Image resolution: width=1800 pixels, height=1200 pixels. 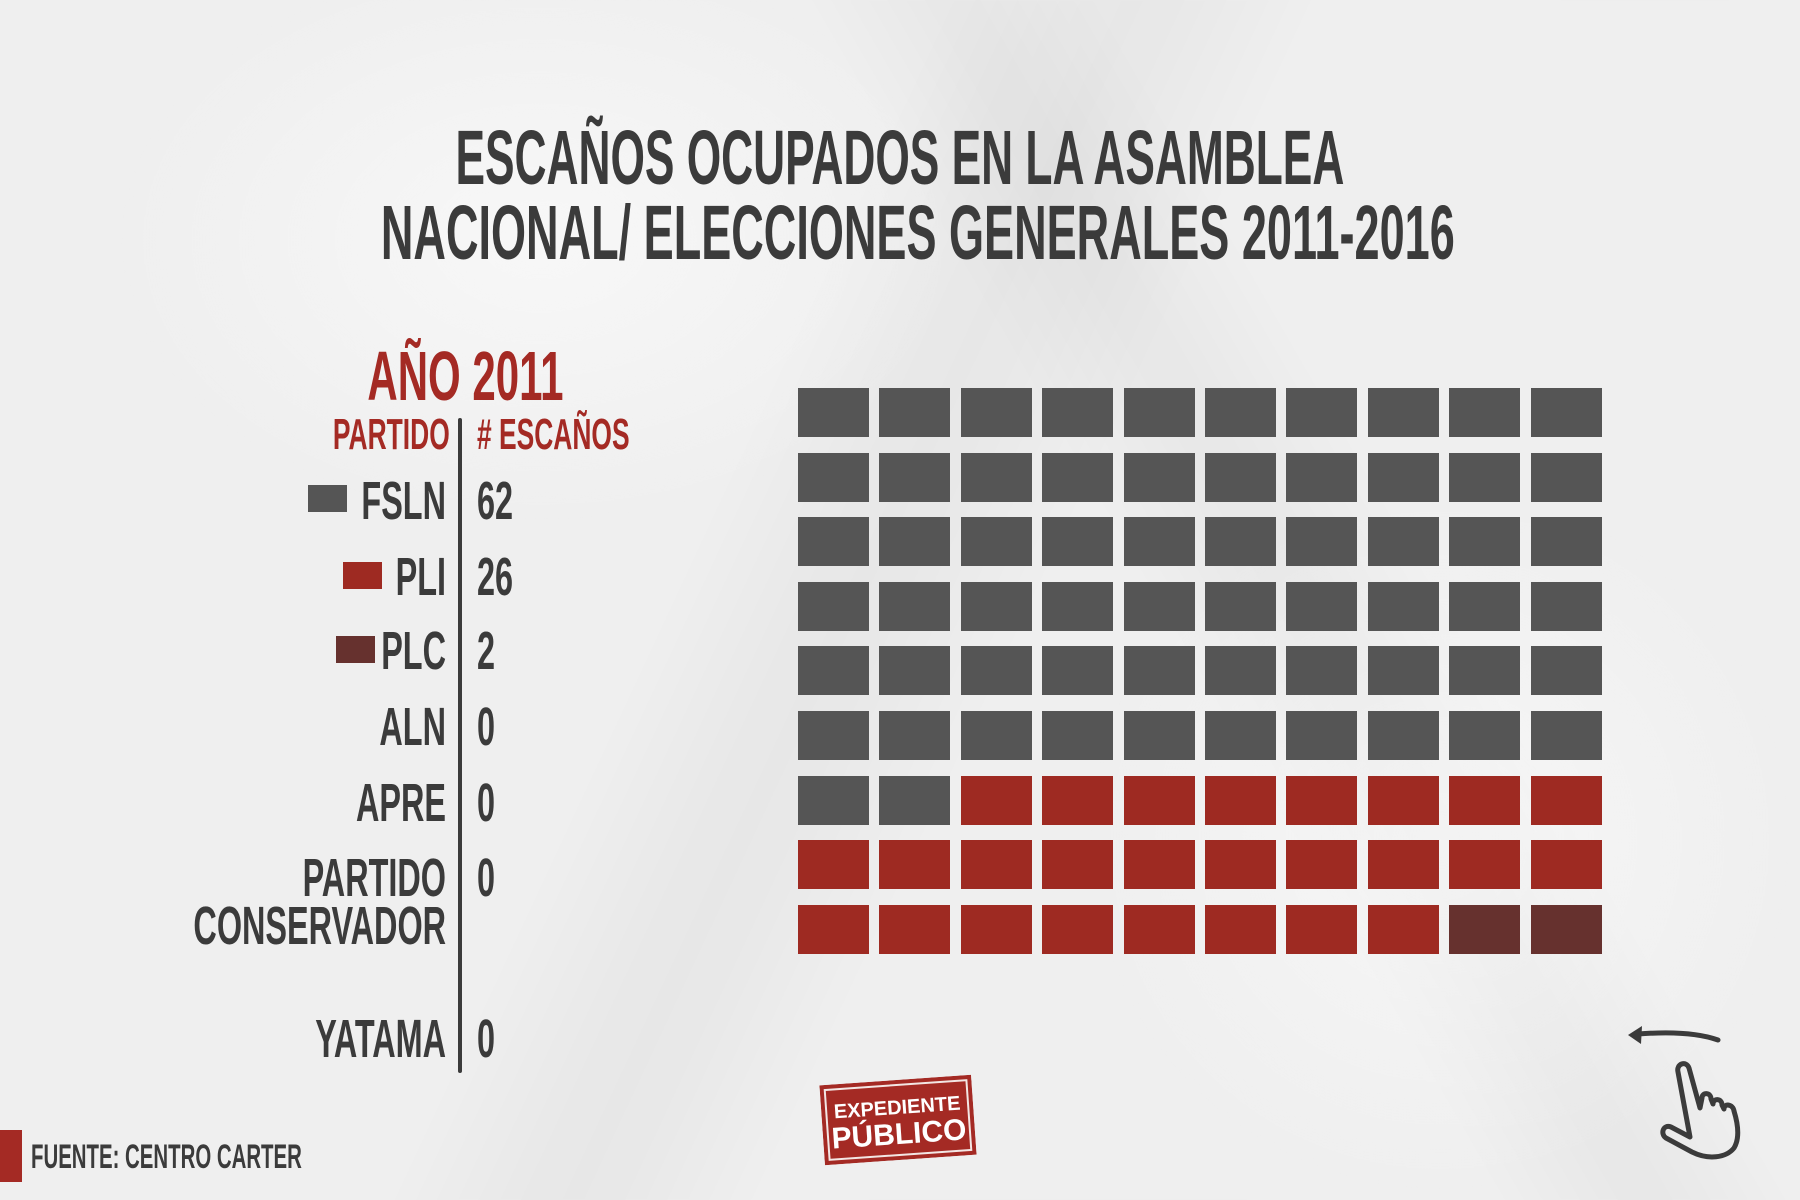 What do you see at coordinates (898, 1120) in the screenshot?
I see `expediente-publico-logo: EXPEDIENTE PÚBLICO` at bounding box center [898, 1120].